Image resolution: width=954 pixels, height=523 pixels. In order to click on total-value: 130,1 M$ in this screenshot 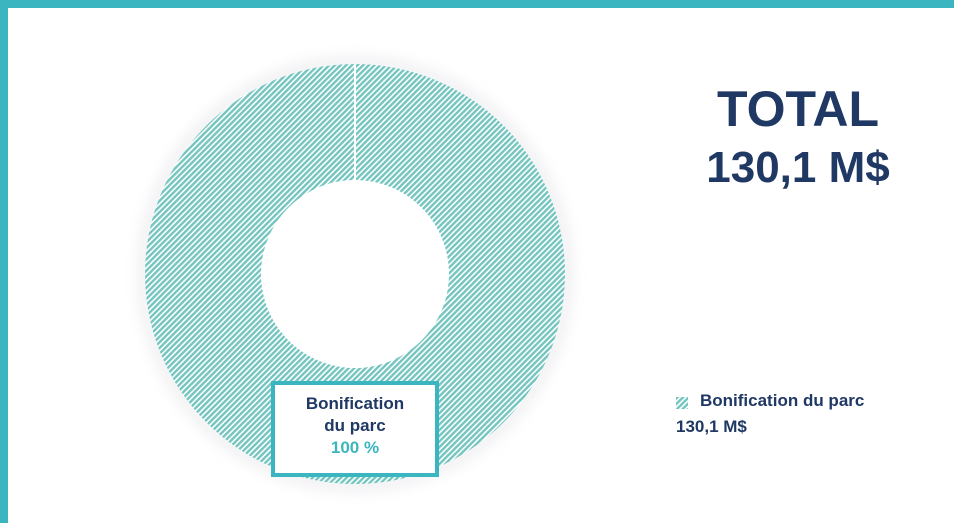, I will do `click(798, 167)`.